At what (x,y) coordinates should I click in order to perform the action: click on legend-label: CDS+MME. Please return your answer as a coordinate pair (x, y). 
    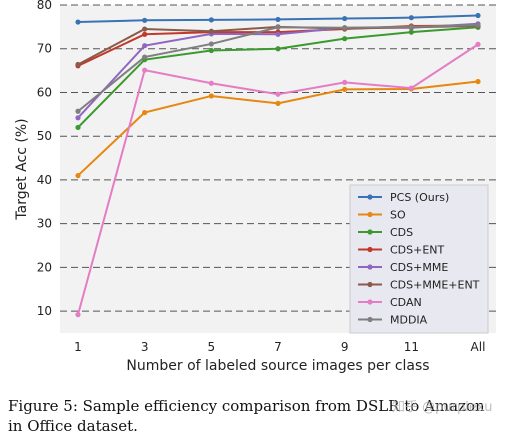
    Looking at the image, I should click on (419, 267).